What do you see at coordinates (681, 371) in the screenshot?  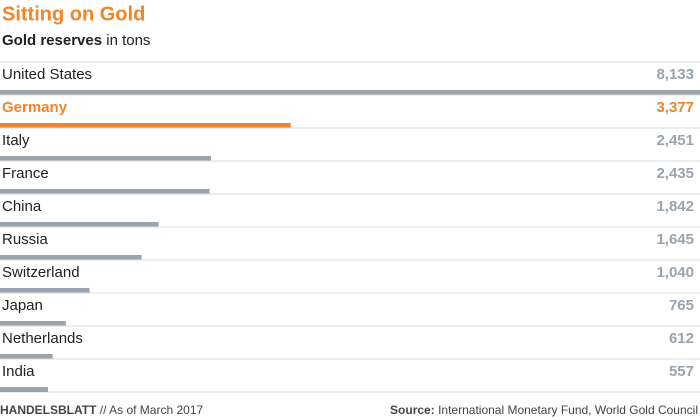 I see `value-label: 557` at bounding box center [681, 371].